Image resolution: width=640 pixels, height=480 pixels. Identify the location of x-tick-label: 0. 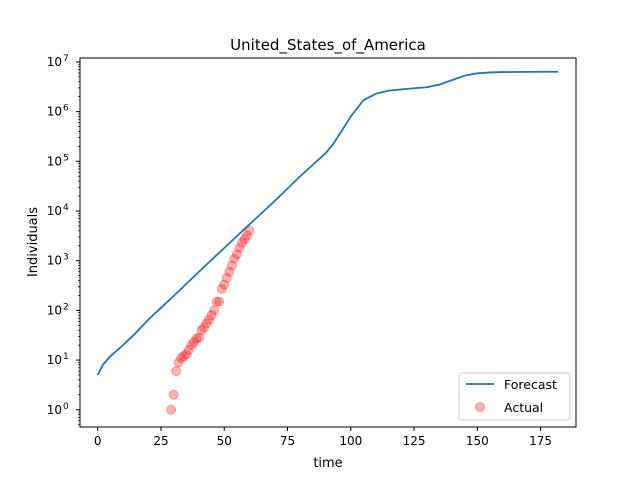
(98, 441).